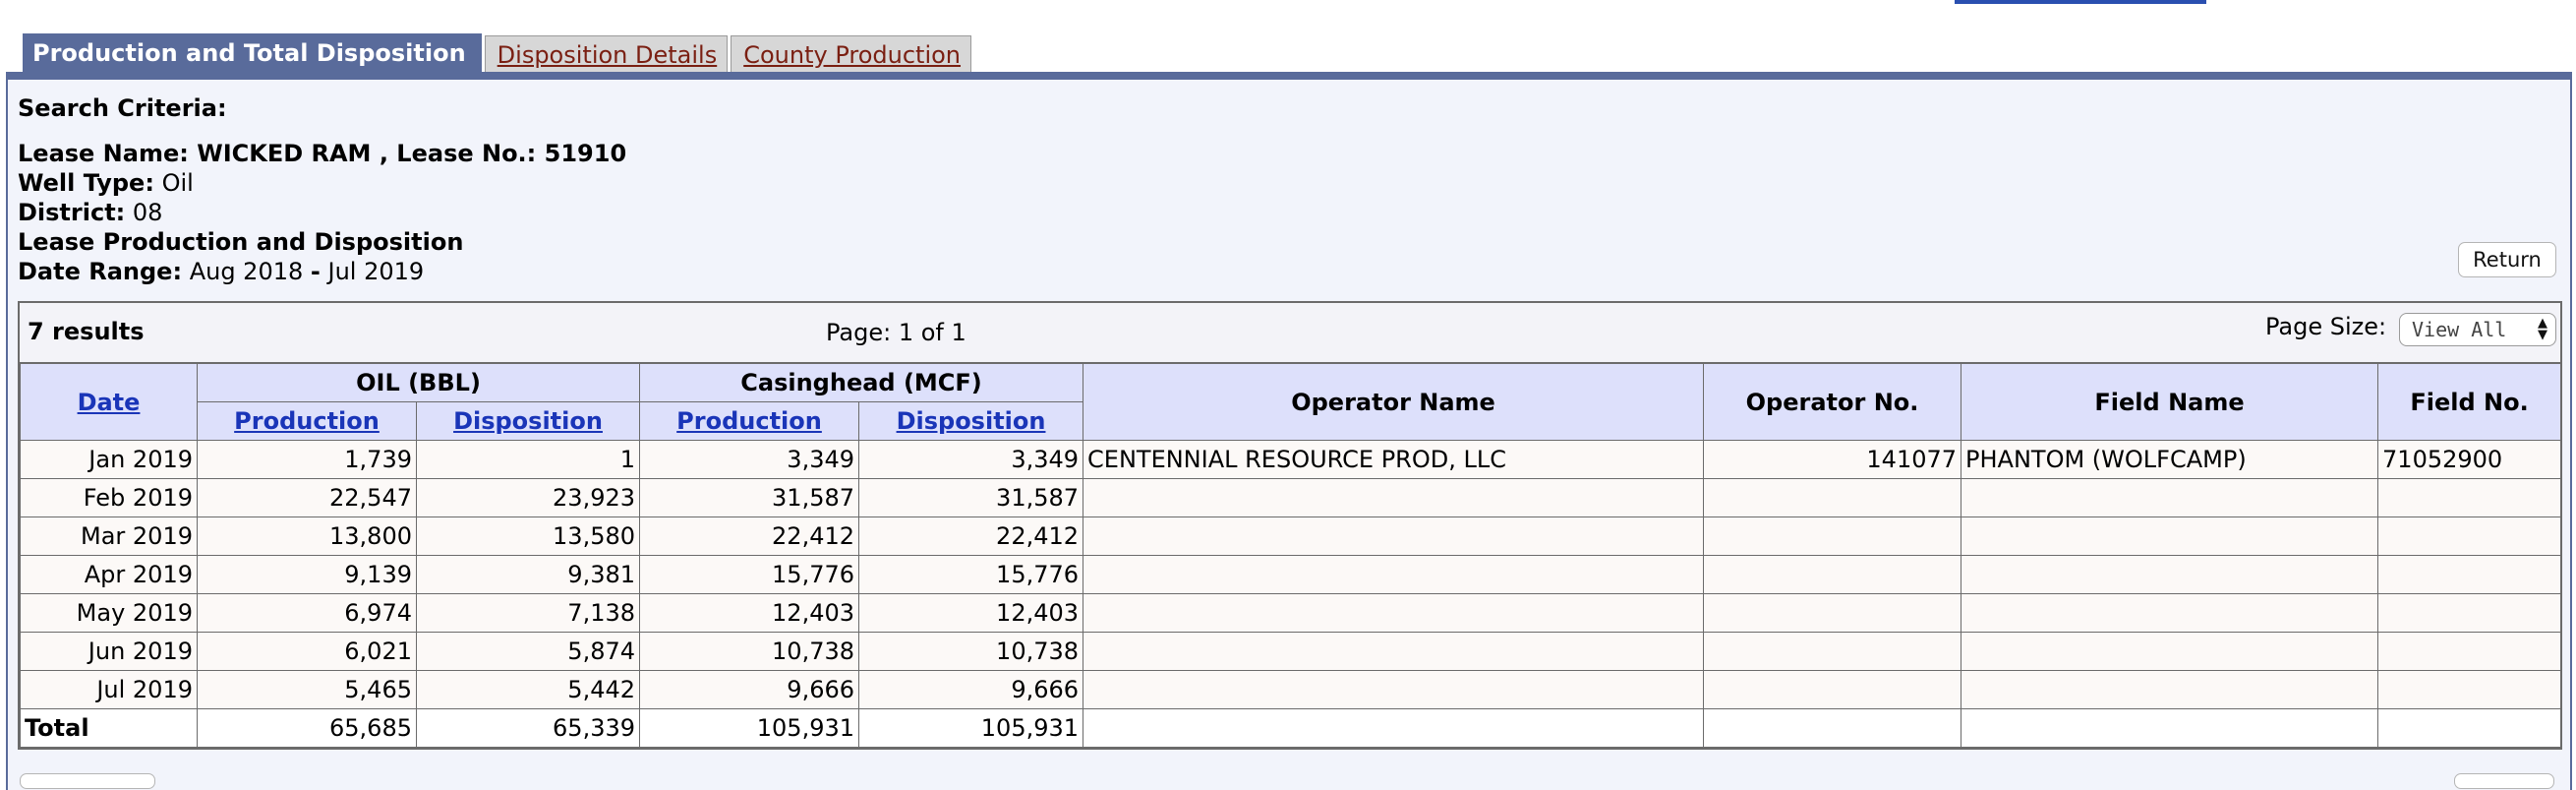  Describe the element at coordinates (861, 383) in the screenshot. I see `header-casinghead-group: Casinghead (MCF)` at that location.